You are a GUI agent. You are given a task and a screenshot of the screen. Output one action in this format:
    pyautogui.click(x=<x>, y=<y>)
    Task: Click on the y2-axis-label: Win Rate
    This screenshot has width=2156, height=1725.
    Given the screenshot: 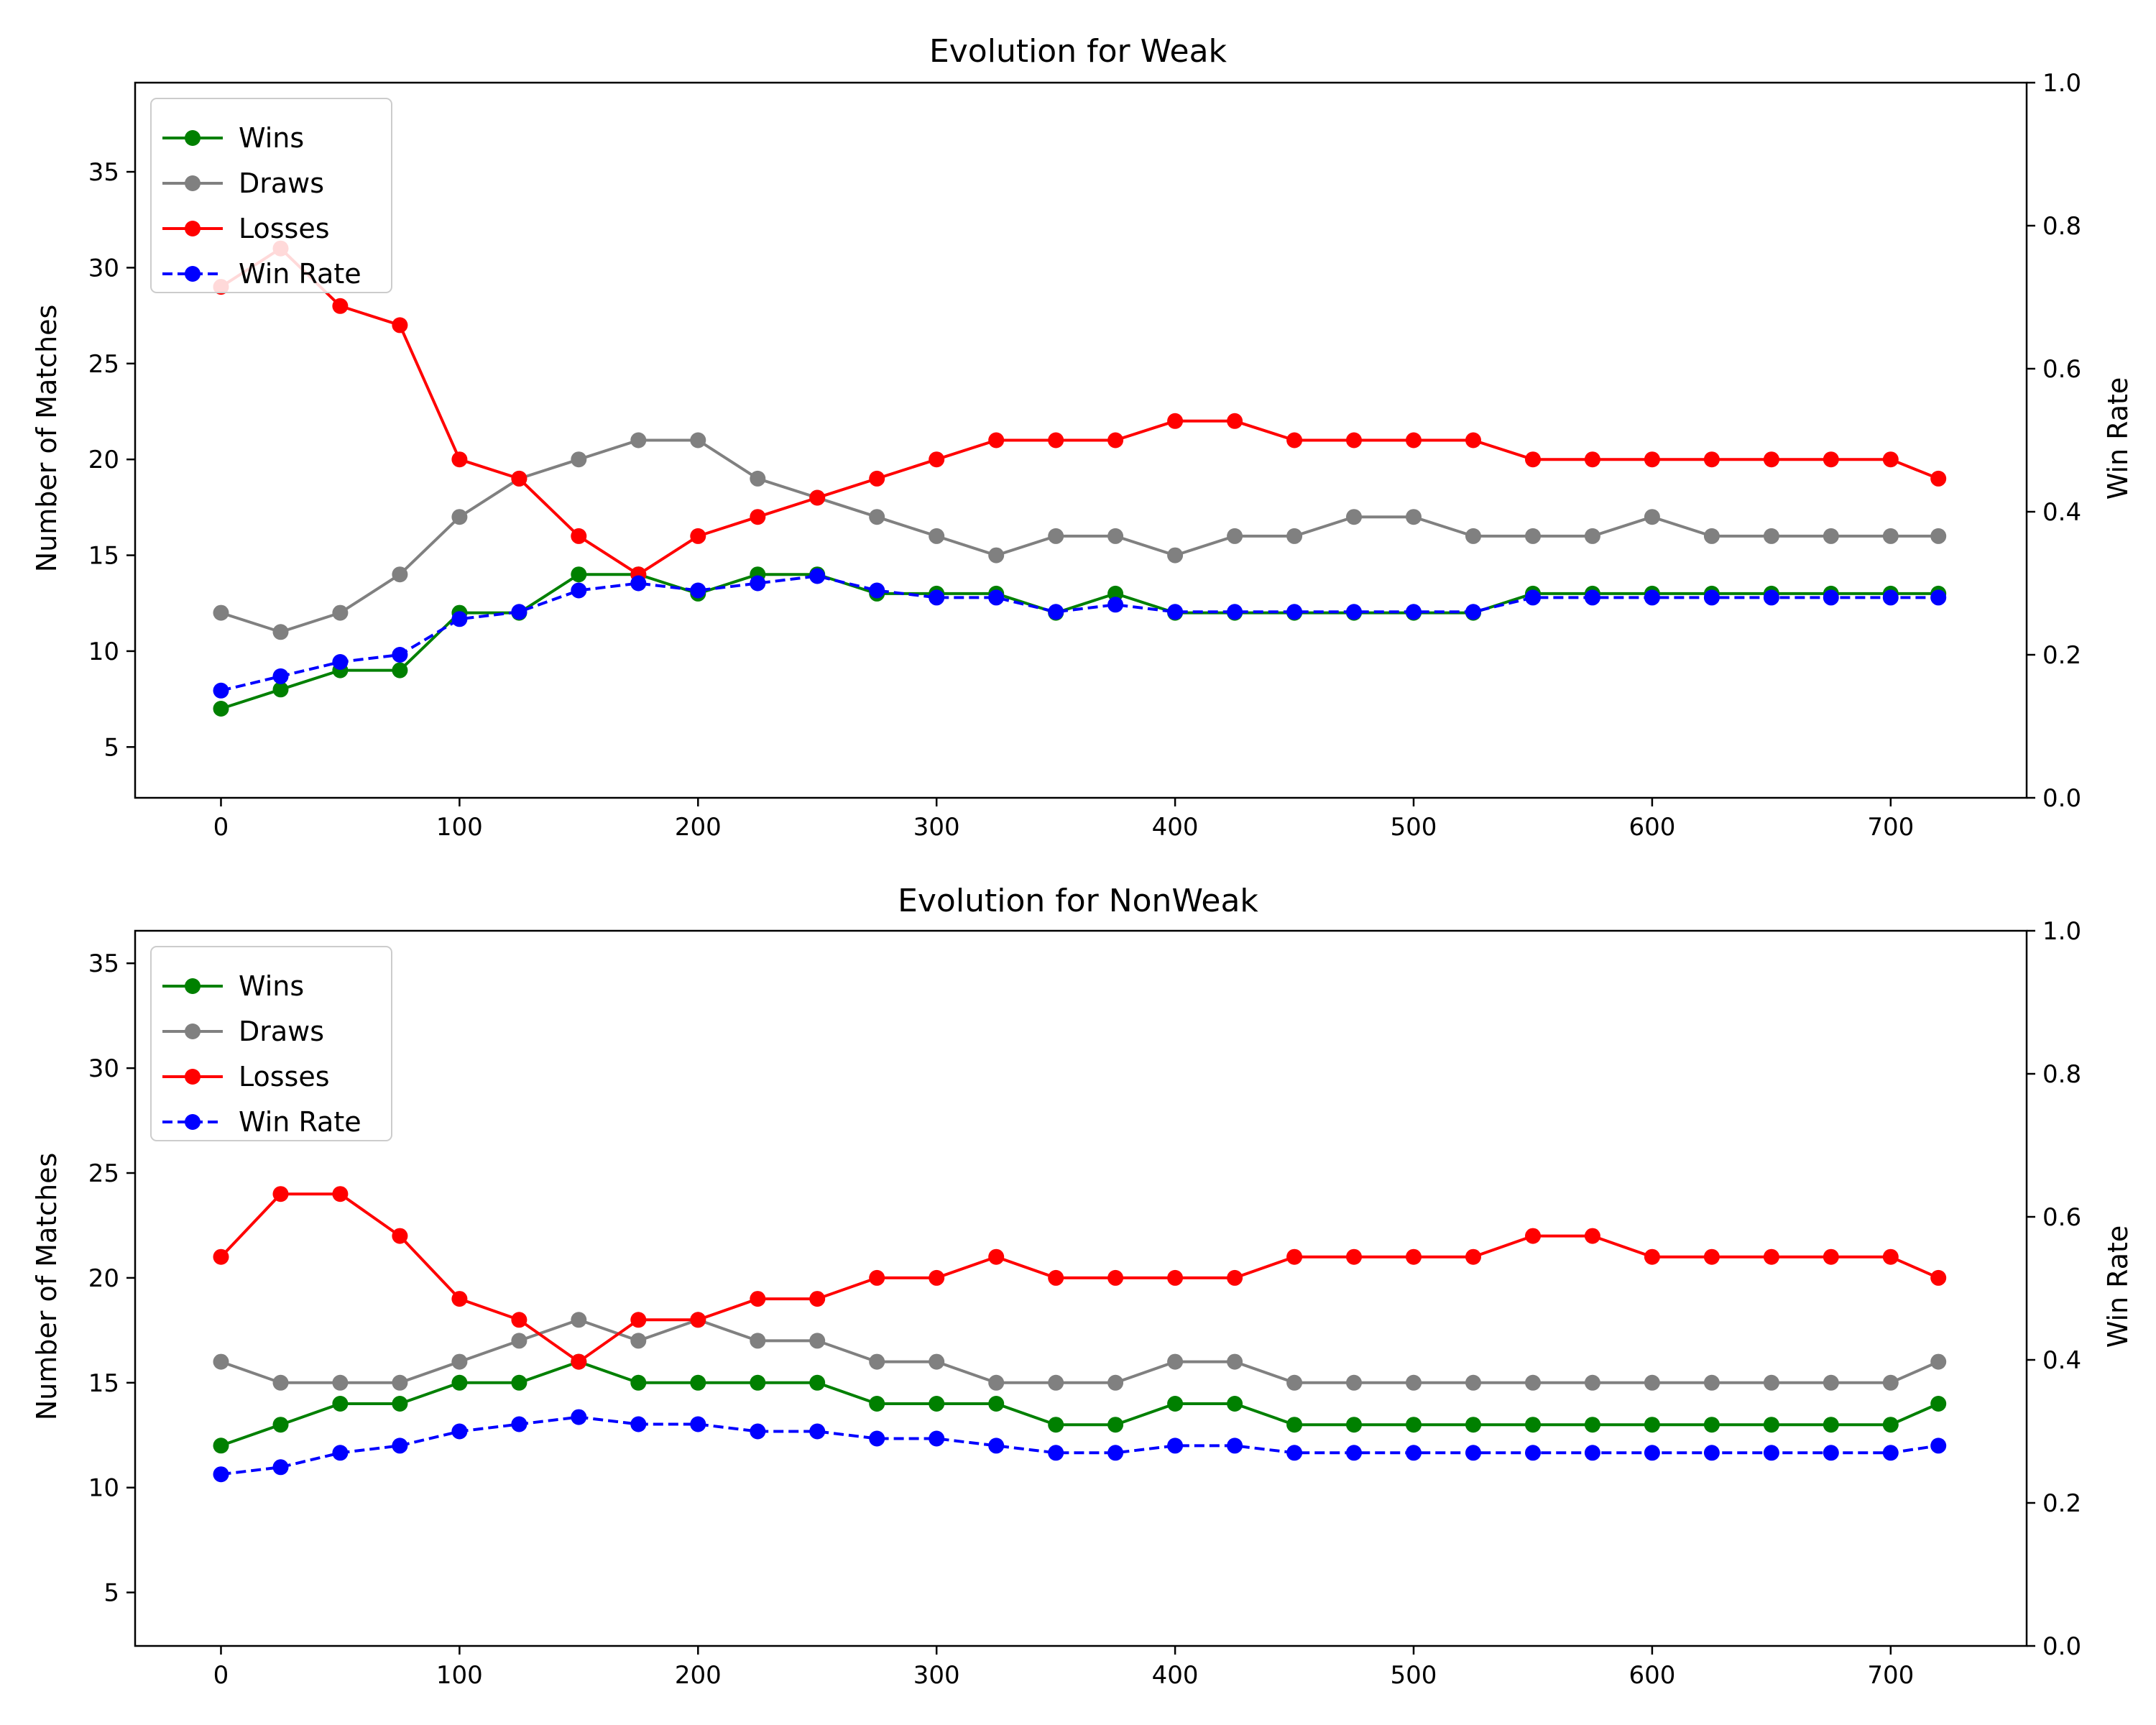 What is the action you would take?
    pyautogui.click(x=2118, y=1286)
    